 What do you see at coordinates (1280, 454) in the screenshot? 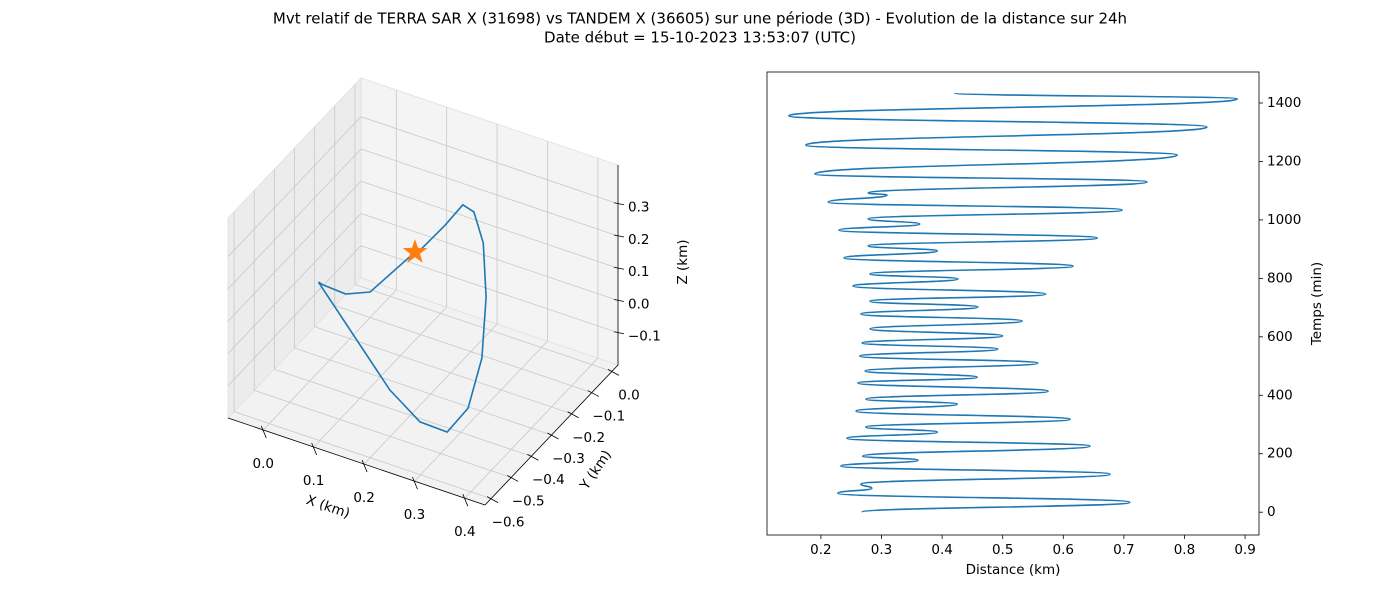
I see `y-tick-label: 200` at bounding box center [1280, 454].